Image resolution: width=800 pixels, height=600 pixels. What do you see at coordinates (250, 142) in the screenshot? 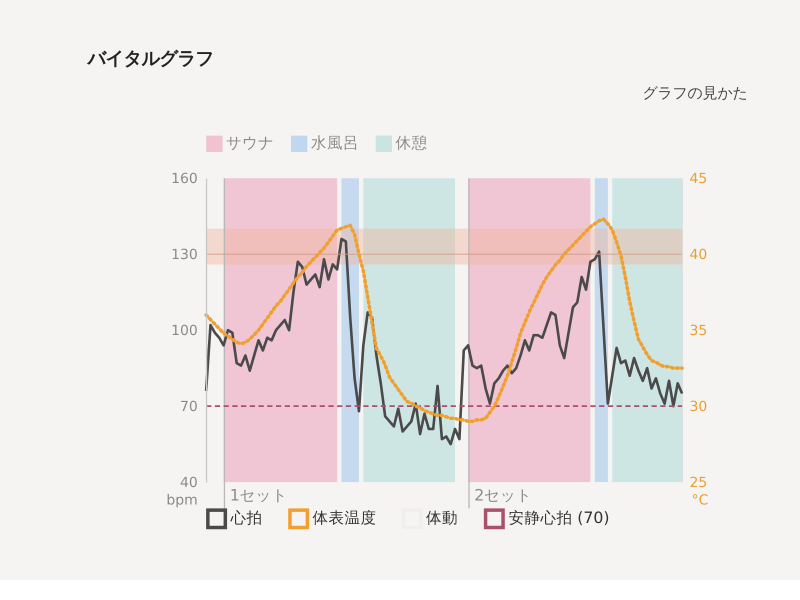
I see `legend-label: サウナ` at bounding box center [250, 142].